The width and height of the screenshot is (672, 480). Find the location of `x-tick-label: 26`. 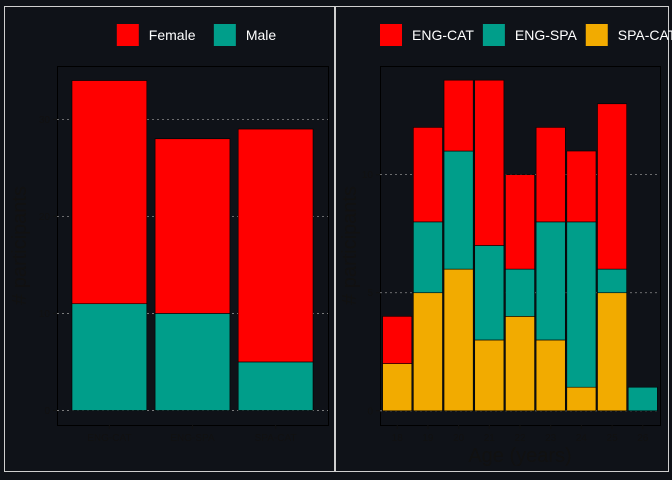

x-tick-label: 26 is located at coordinates (643, 438).